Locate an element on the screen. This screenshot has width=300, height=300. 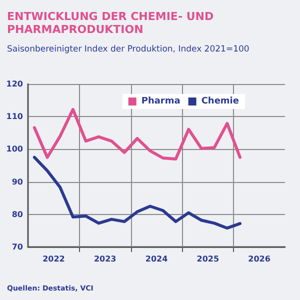
line-series is located at coordinates (137, 134).